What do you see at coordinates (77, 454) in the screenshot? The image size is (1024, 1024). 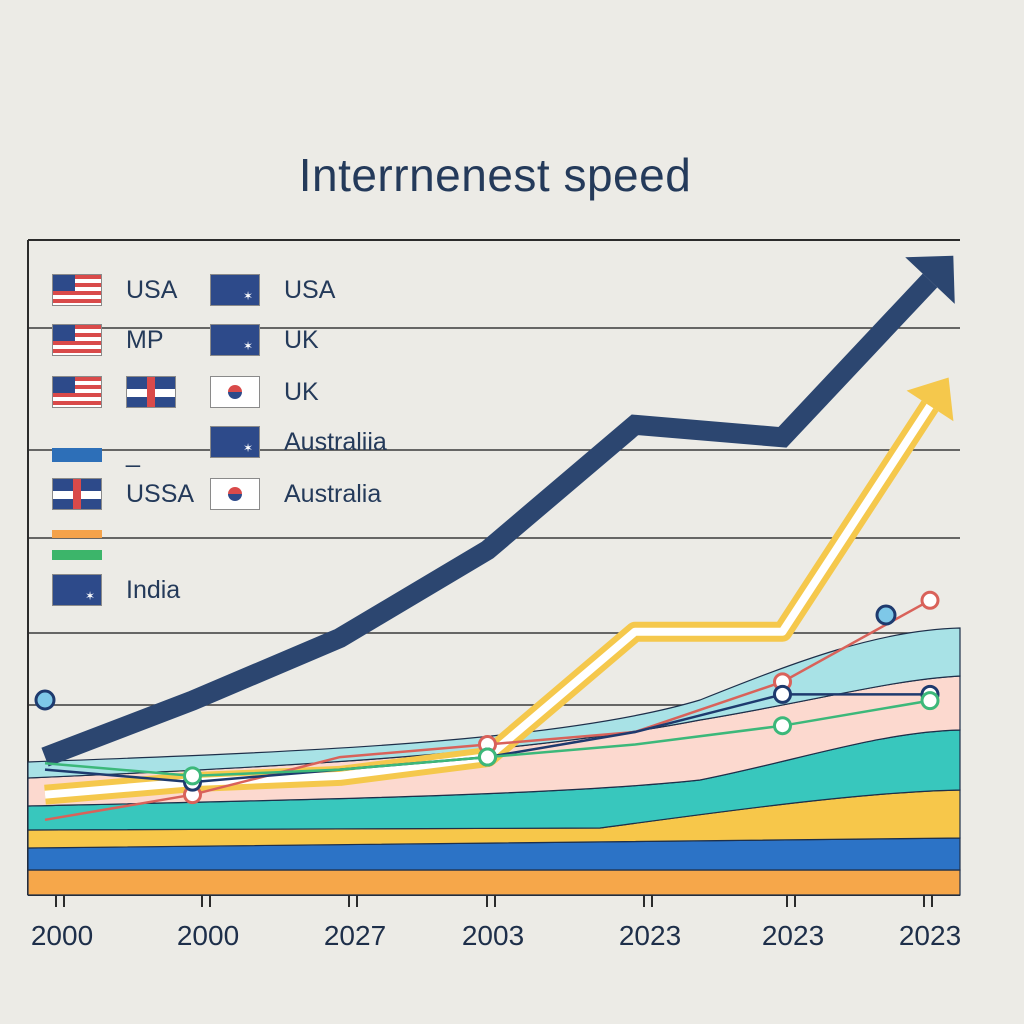 I see `blue-swatch-icon` at bounding box center [77, 454].